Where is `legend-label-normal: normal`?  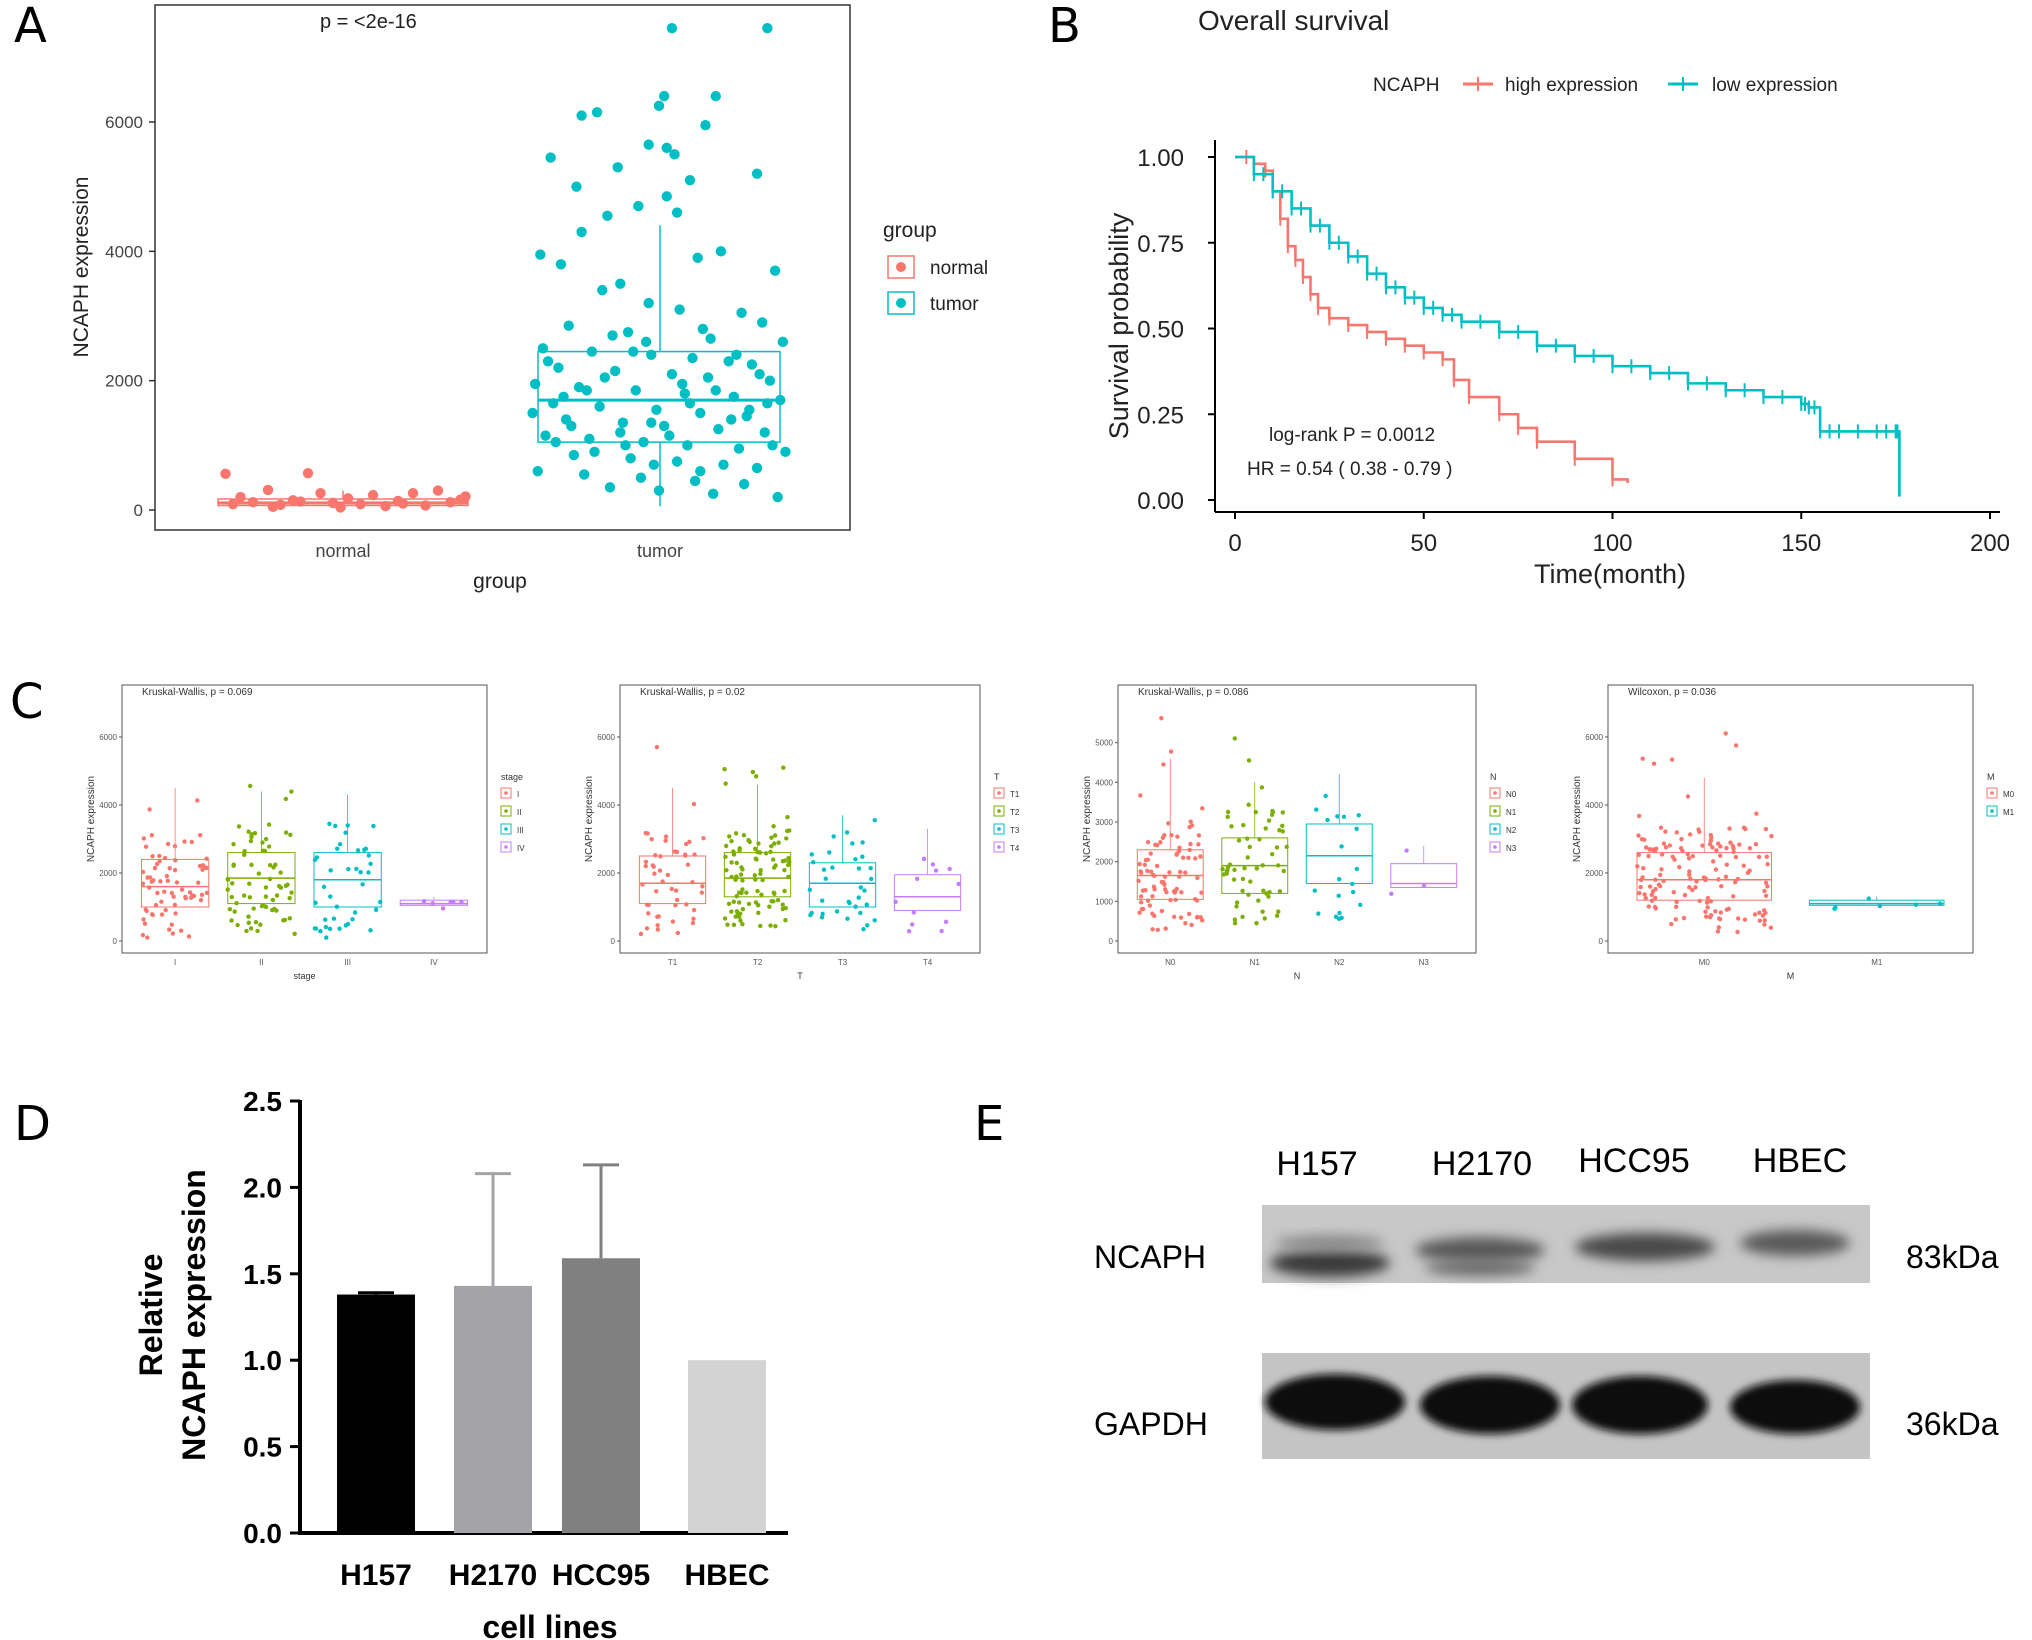 legend-label-normal: normal is located at coordinates (959, 268).